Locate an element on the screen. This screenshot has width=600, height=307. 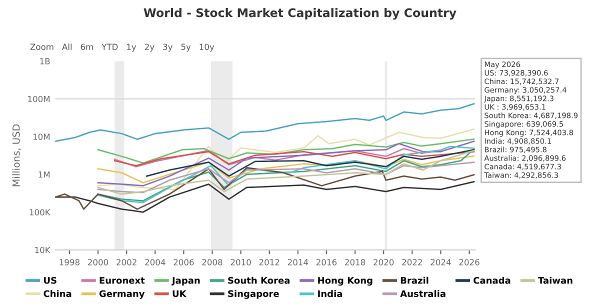
legend-label: South Korea is located at coordinates (259, 280).